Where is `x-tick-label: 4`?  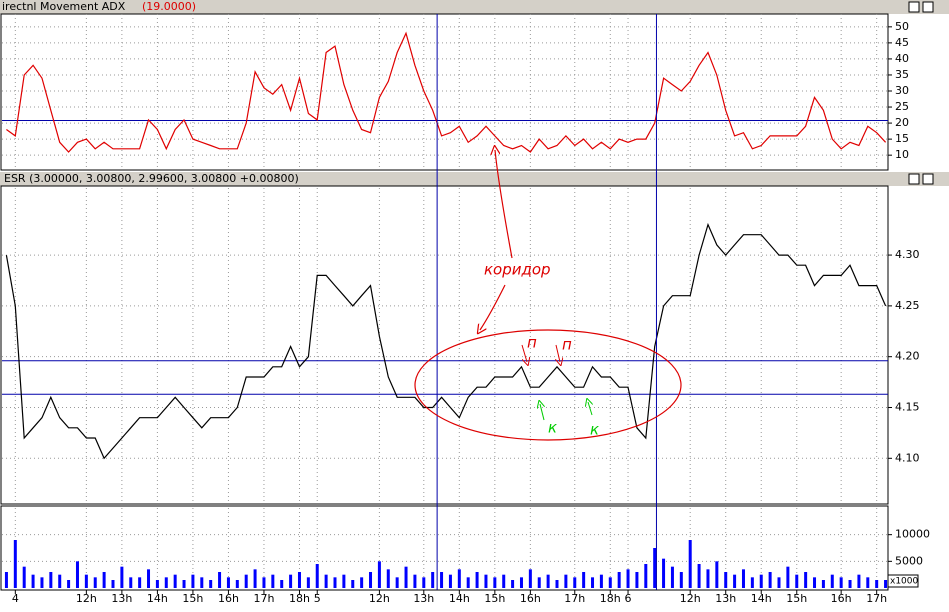
x-tick-label: 4 is located at coordinates (15, 598).